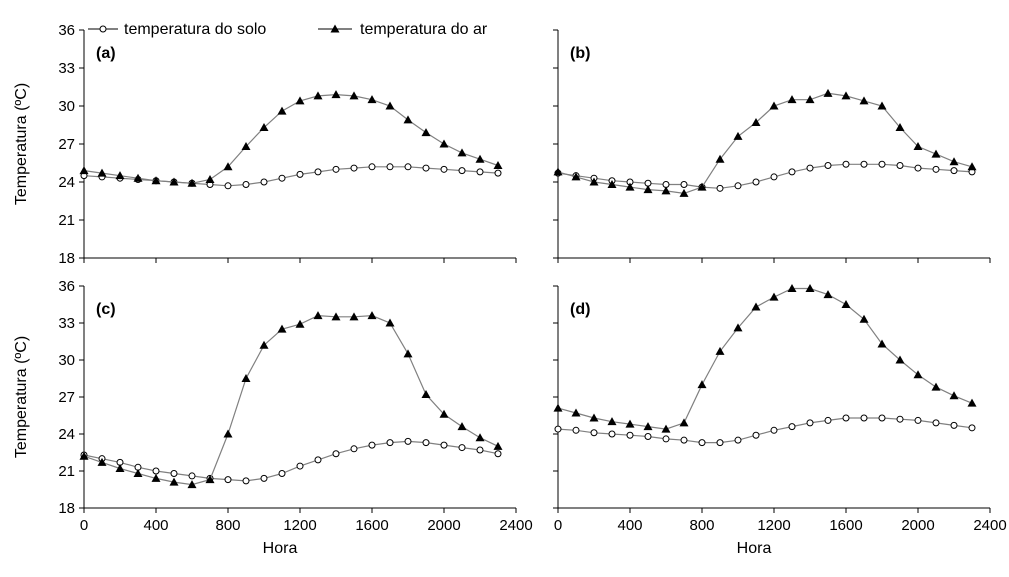  I want to click on panel-label: (d), so click(580, 309).